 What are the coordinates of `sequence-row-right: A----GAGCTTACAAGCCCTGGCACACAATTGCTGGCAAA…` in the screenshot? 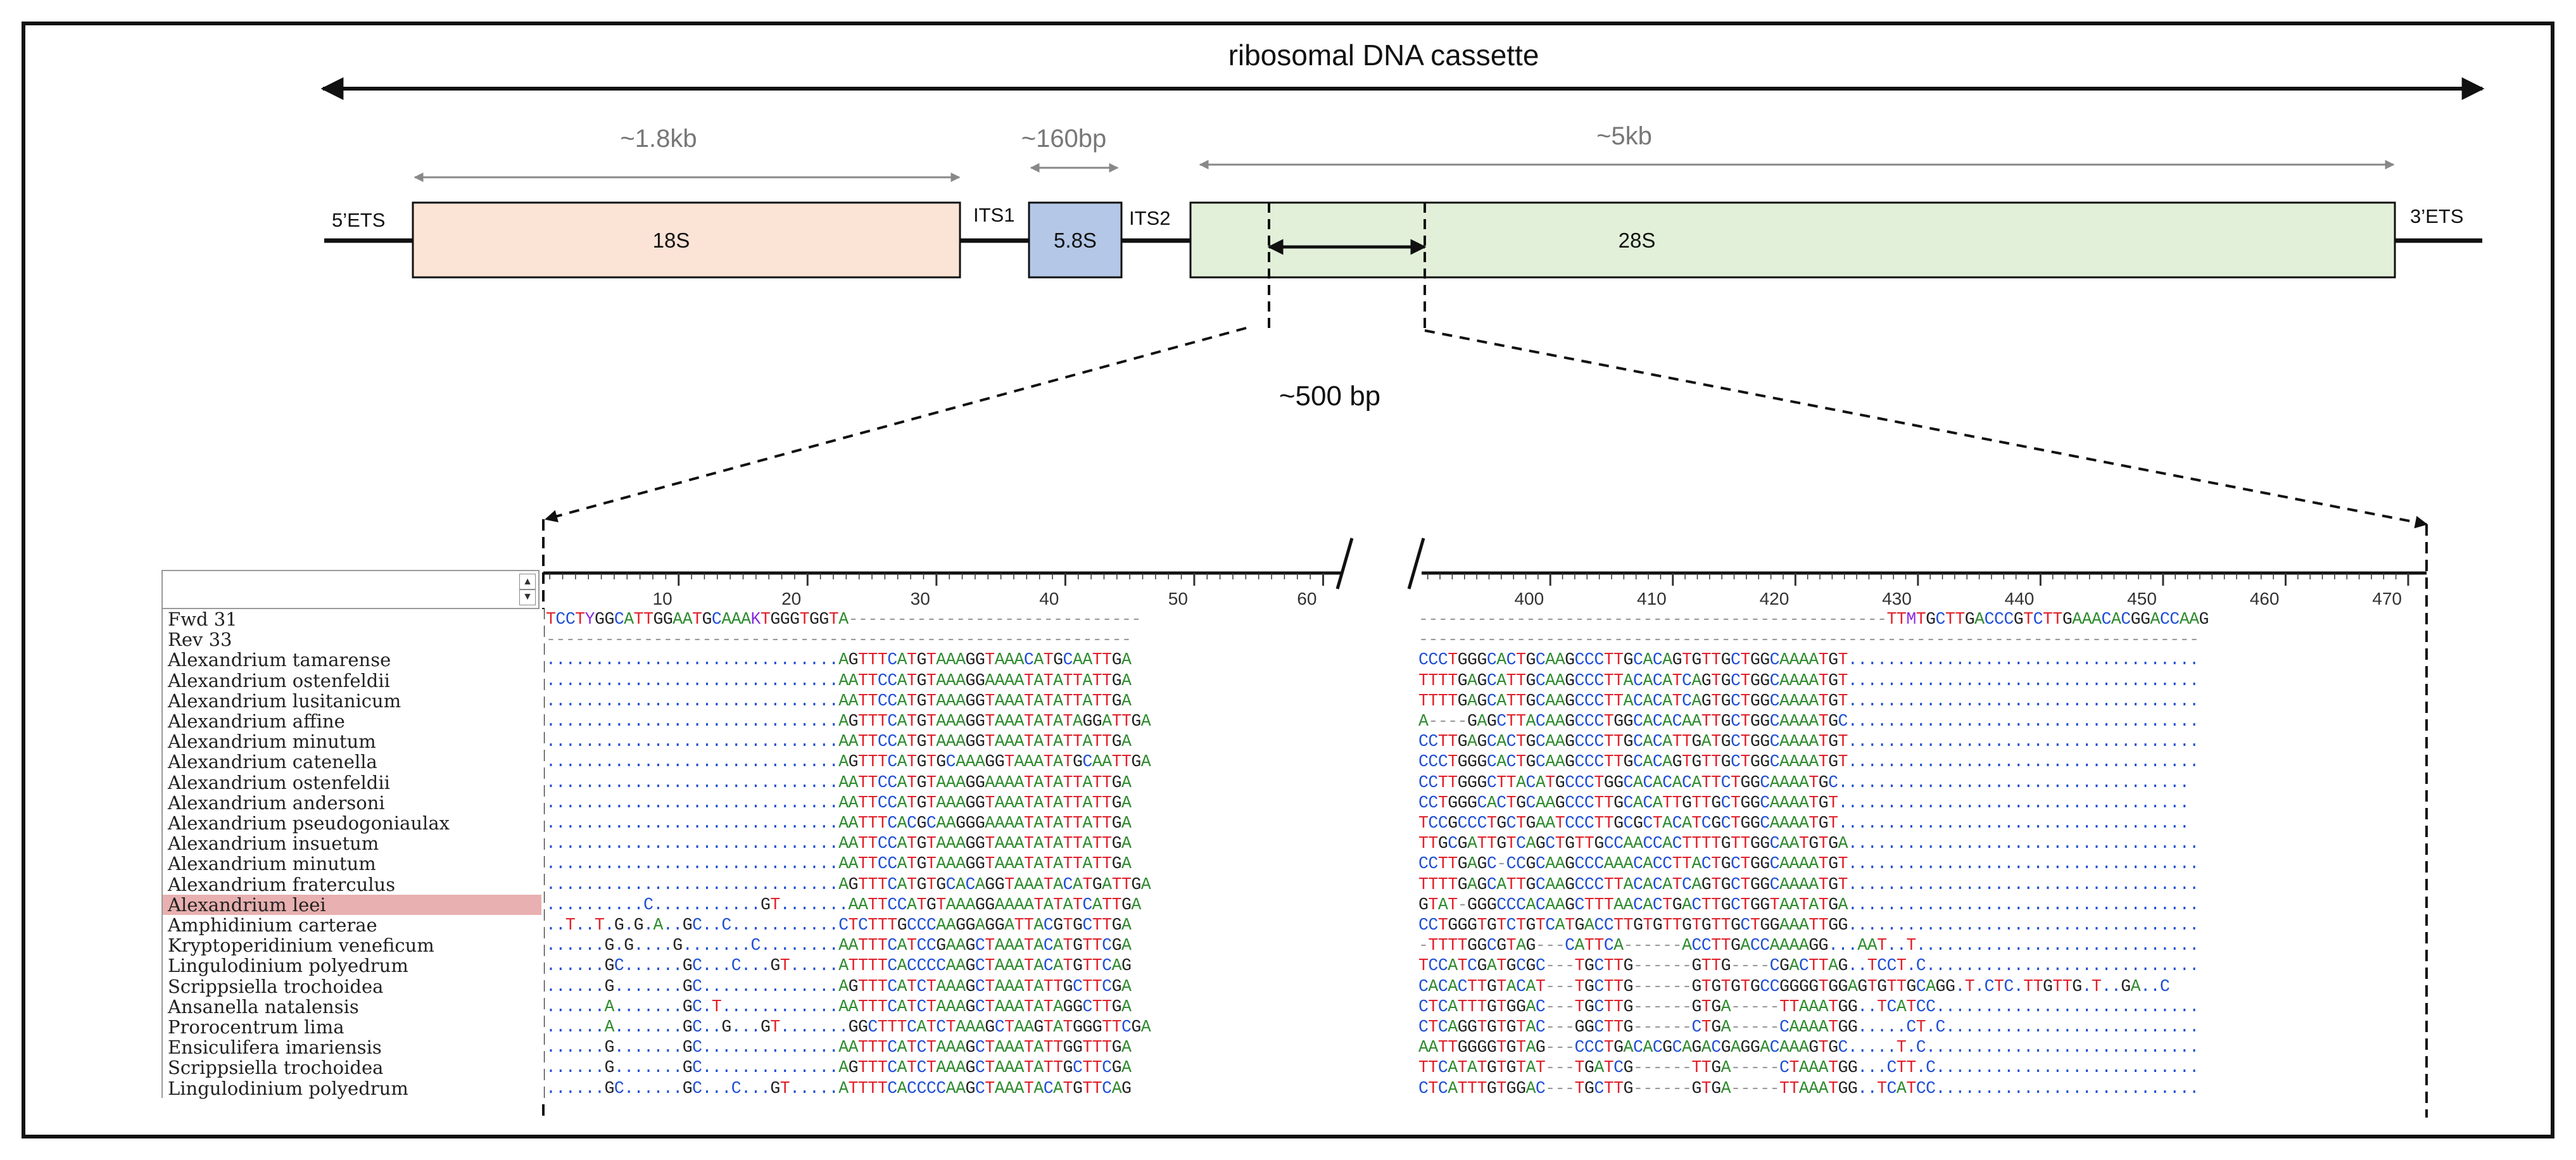 It's located at (1809, 721).